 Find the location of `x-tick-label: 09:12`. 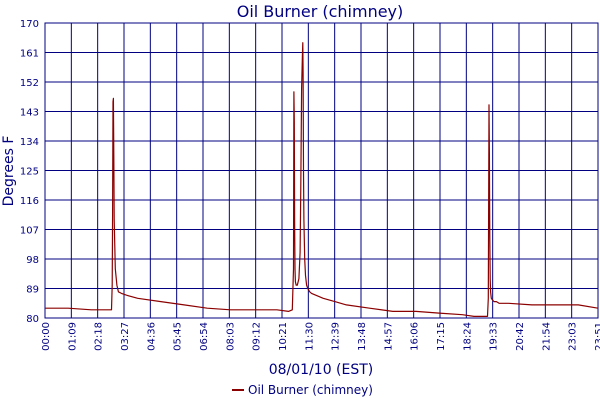

x-tick-label: 09:12 is located at coordinates (257, 336).